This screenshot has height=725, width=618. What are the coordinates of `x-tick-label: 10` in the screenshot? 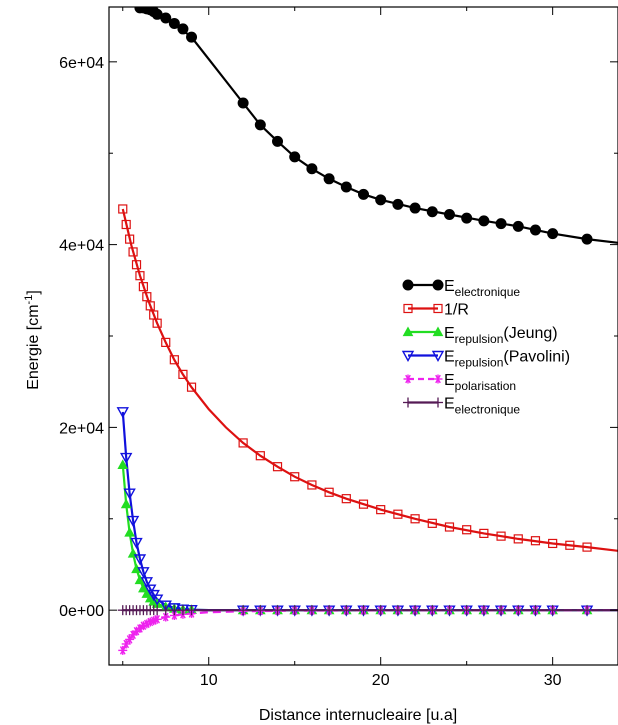 It's located at (209, 680).